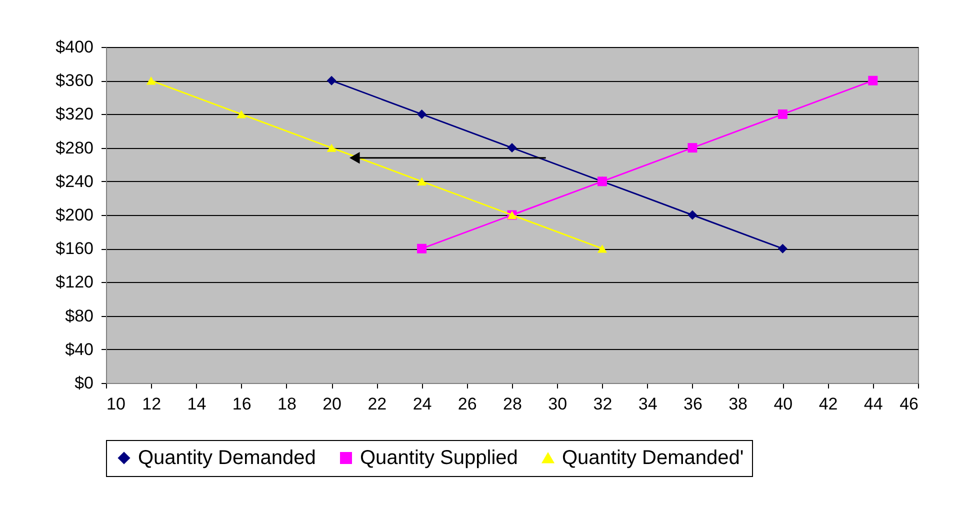 Image resolution: width=956 pixels, height=521 pixels. Describe the element at coordinates (692, 404) in the screenshot. I see `x-tick-label: 36` at that location.